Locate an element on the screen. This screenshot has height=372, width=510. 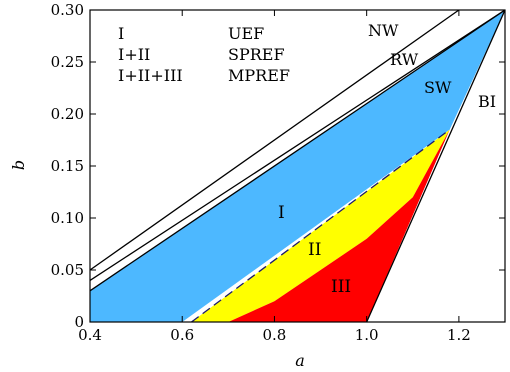
legend-region-2: I+II is located at coordinates (134, 54).